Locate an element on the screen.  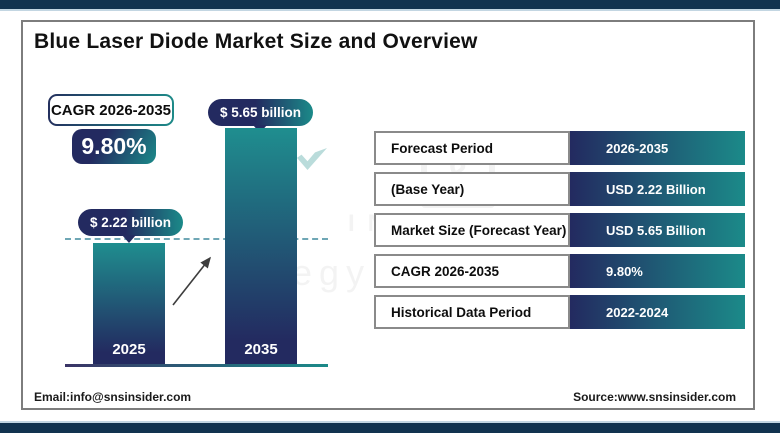
x-axis-line is located at coordinates (196, 365).